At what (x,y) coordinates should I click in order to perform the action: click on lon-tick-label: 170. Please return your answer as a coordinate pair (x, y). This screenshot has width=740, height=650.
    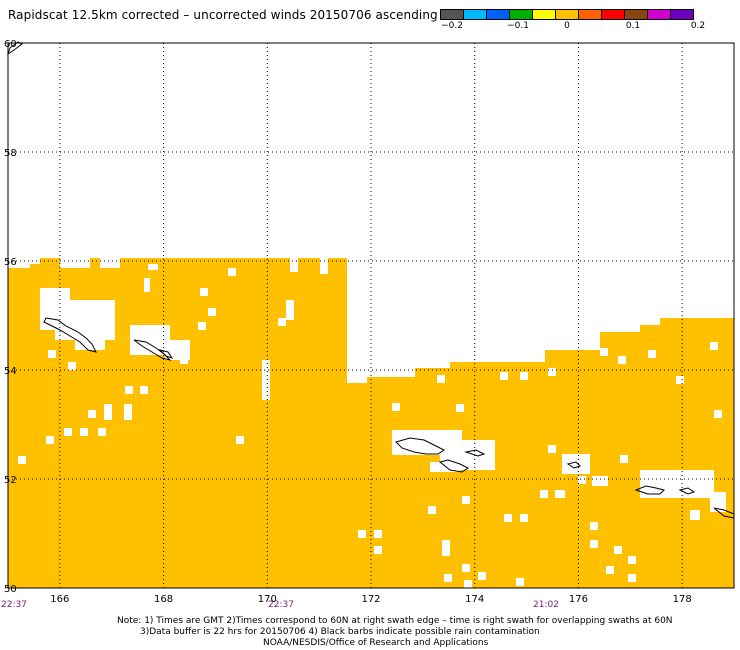
    Looking at the image, I should click on (267, 599).